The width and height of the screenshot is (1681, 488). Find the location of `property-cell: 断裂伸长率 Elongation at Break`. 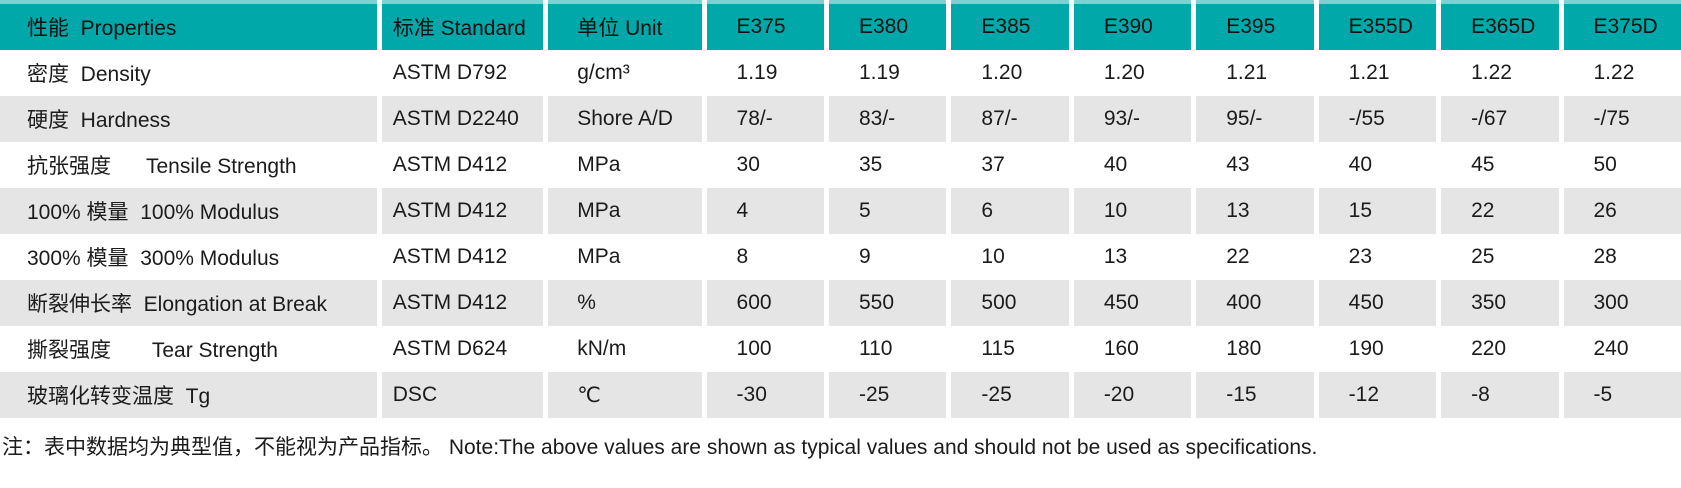

property-cell: 断裂伸长率 Elongation at Break is located at coordinates (188, 303).